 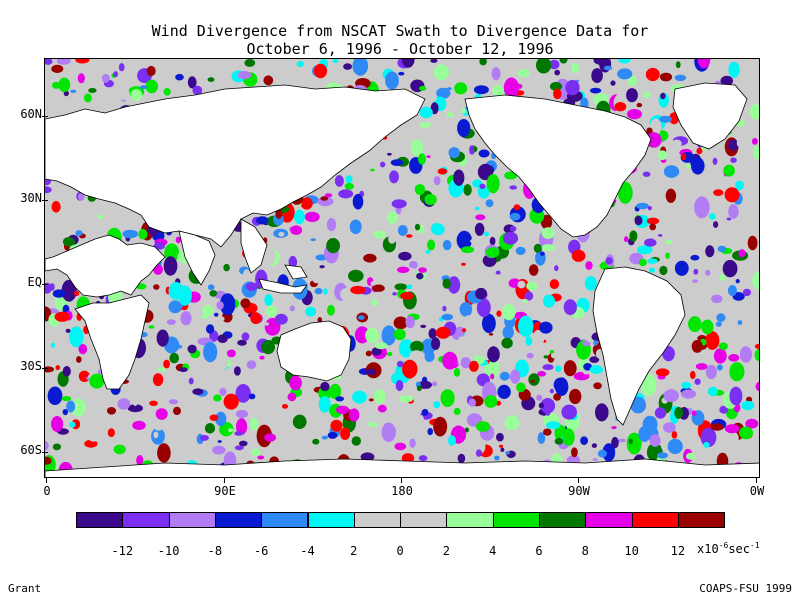 What do you see at coordinates (578, 480) in the screenshot?
I see `lon-tick-90w` at bounding box center [578, 480].